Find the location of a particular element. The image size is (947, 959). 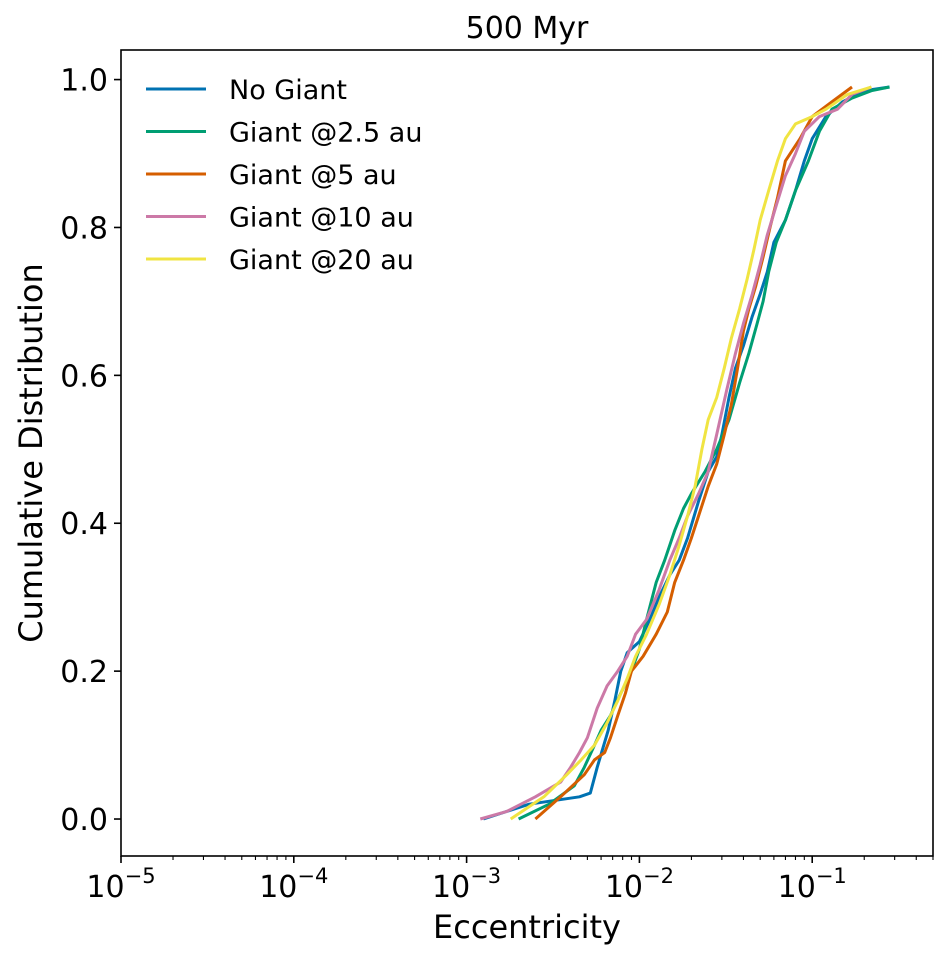

x-tick-label: 10⁻⁵ is located at coordinates (120, 884).